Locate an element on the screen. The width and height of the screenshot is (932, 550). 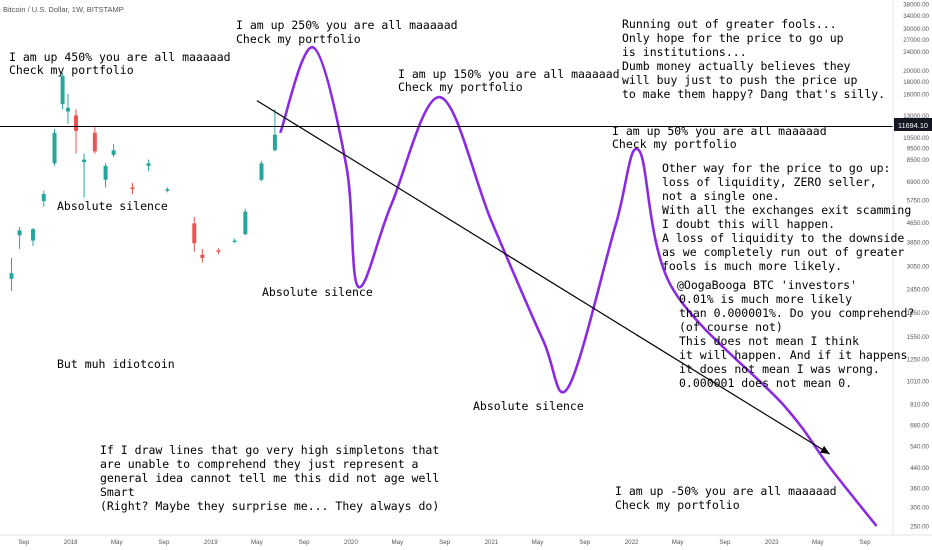
price-tick-label: 5750.00 is located at coordinates (918, 201).